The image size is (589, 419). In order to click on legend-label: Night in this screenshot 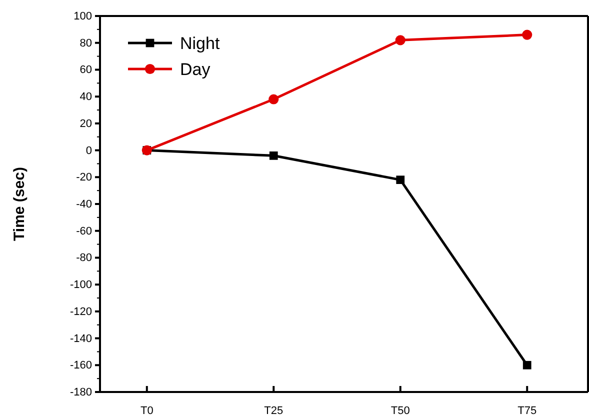, I will do `click(200, 43)`.